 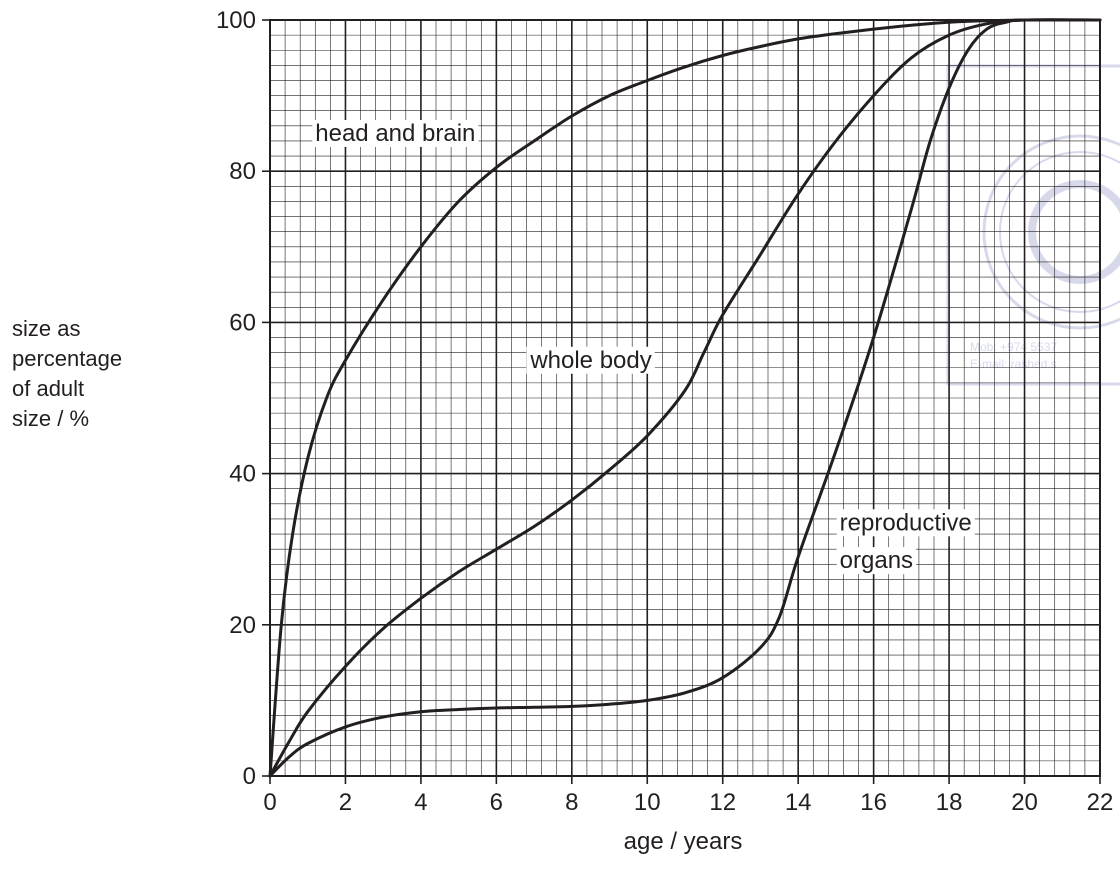 I want to click on x-tick-label: 20, so click(x=1024, y=802).